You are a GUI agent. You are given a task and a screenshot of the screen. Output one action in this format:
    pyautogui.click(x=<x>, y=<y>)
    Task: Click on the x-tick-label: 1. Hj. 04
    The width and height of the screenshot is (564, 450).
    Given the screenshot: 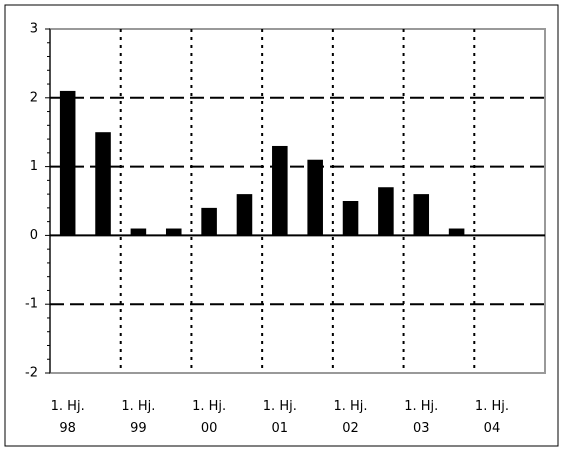 What is the action you would take?
    pyautogui.click(x=491, y=417)
    